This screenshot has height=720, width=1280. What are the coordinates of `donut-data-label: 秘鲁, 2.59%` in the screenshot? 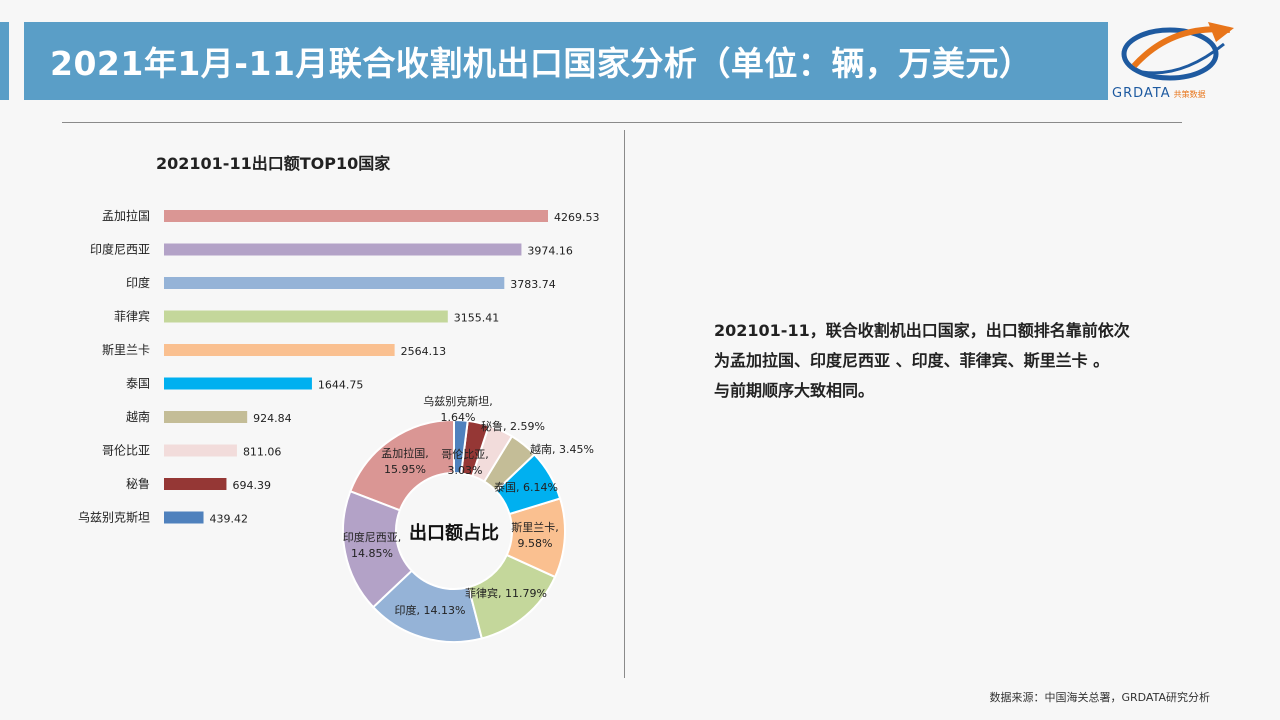 It's located at (513, 426).